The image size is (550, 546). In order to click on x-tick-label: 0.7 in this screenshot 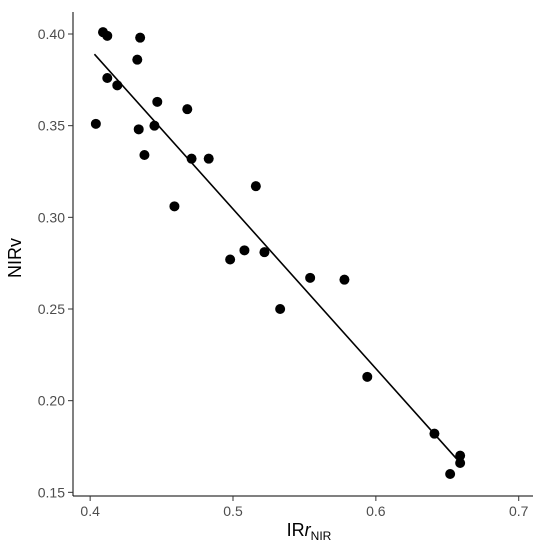, I will do `click(519, 511)`.